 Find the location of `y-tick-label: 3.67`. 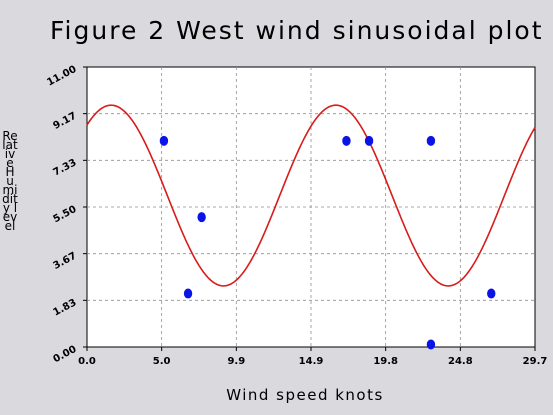

y-tick-label: 3.67 is located at coordinates (64, 261).